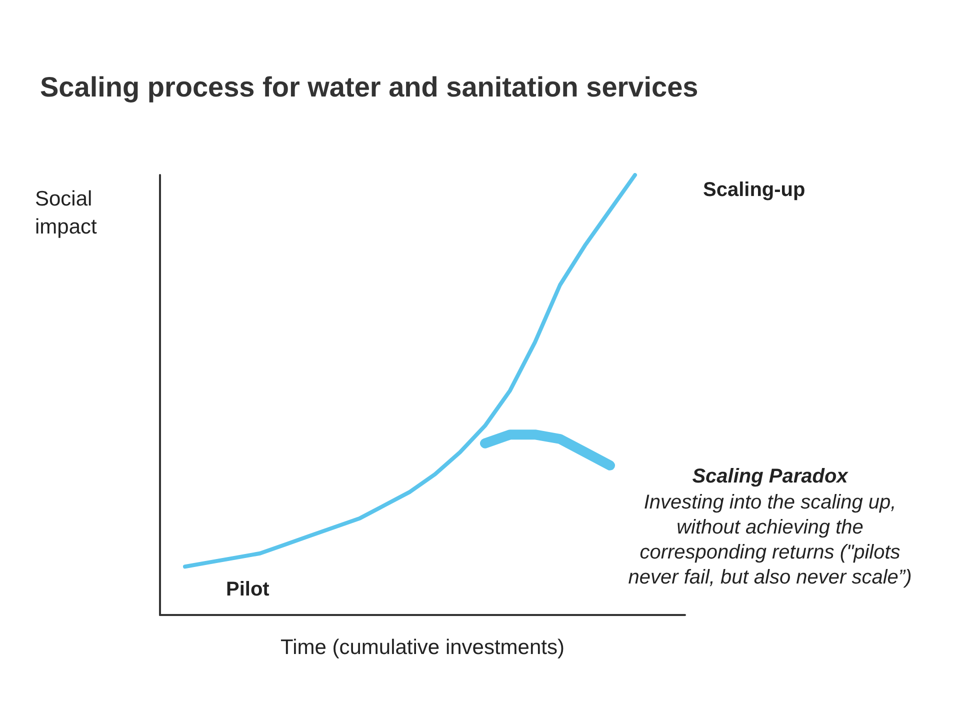 This screenshot has height=722, width=955. Describe the element at coordinates (248, 589) in the screenshot. I see `annotation: Pilot` at that location.